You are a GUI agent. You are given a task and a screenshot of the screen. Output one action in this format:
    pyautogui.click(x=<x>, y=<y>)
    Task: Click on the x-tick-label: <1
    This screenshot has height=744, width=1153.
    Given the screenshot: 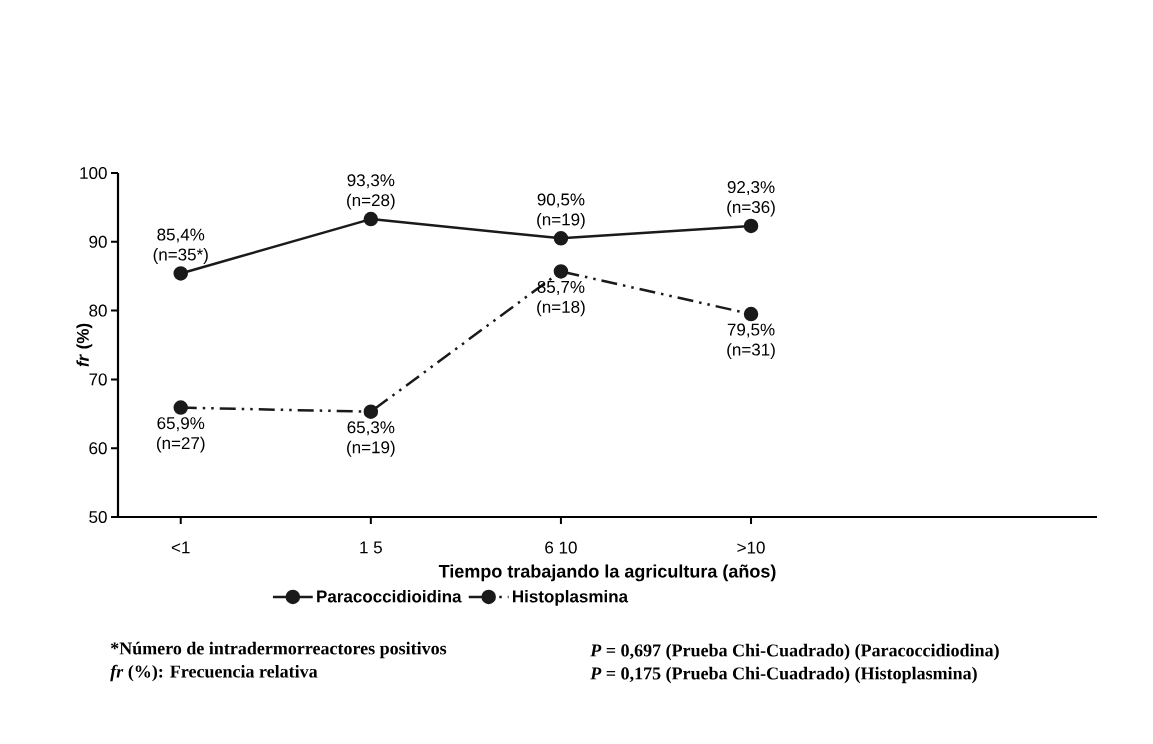 What is the action you would take?
    pyautogui.click(x=180, y=547)
    